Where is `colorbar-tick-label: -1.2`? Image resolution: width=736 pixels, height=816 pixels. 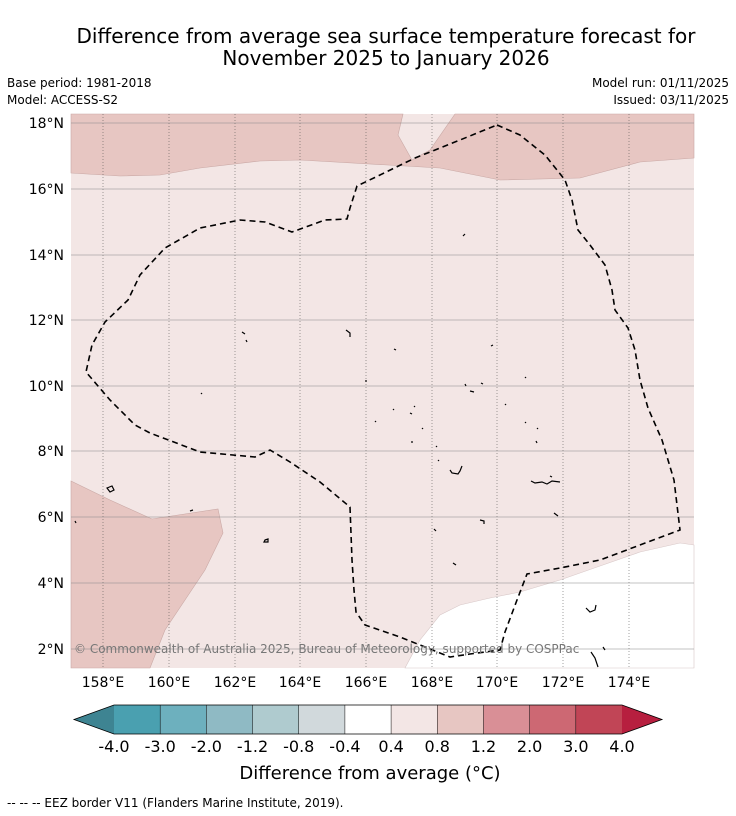
colorbar-tick-label: -1.2 is located at coordinates (252, 746).